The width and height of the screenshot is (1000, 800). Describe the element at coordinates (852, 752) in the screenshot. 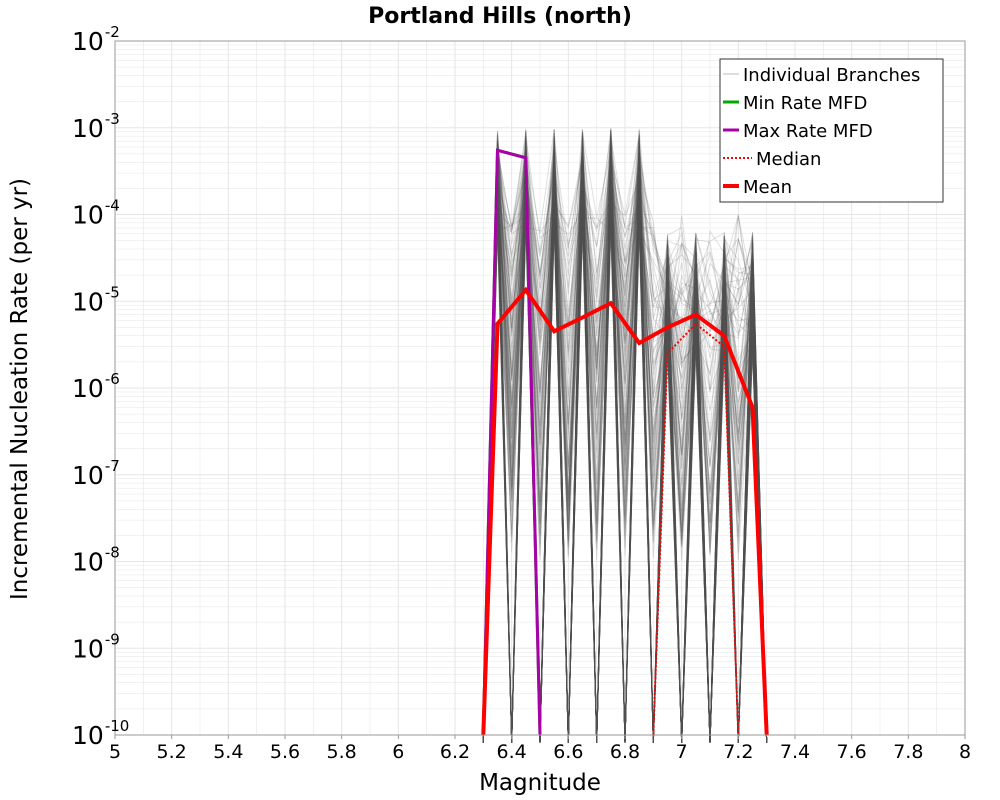

I see `x-tick-label: 7.6` at that location.